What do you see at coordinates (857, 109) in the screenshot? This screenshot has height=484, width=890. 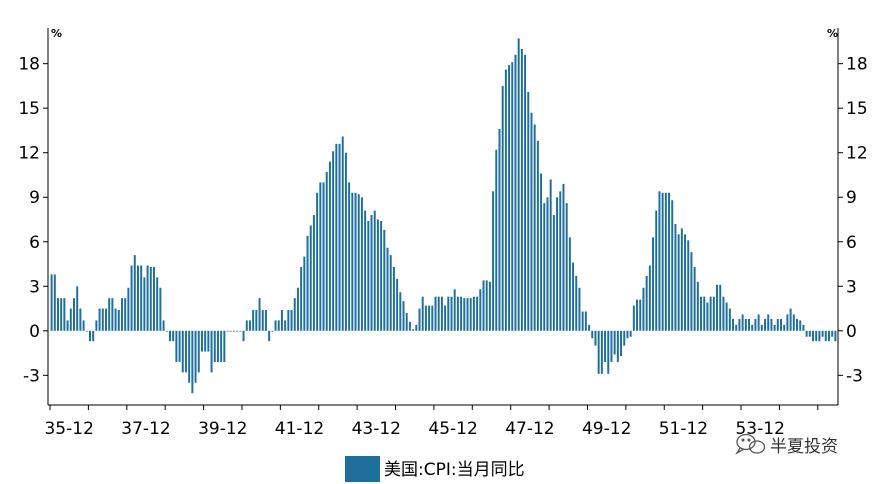 I see `right-y-tick-label: 15` at bounding box center [857, 109].